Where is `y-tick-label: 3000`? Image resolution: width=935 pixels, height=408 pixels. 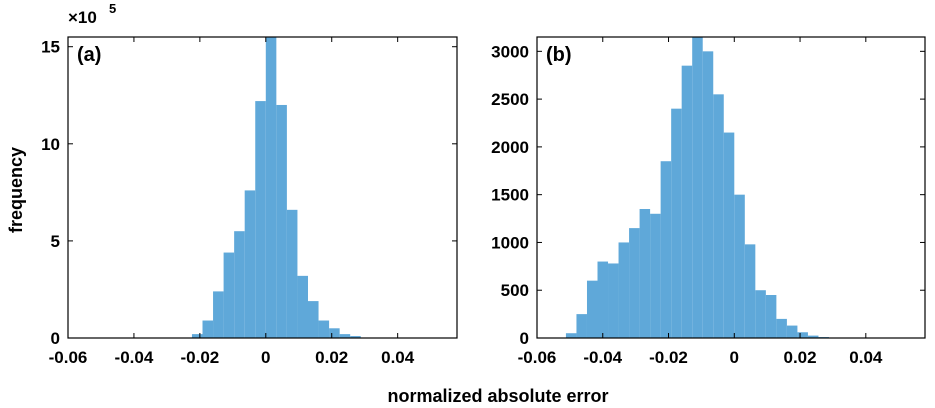
y-tick-label: 3000 is located at coordinates (510, 51).